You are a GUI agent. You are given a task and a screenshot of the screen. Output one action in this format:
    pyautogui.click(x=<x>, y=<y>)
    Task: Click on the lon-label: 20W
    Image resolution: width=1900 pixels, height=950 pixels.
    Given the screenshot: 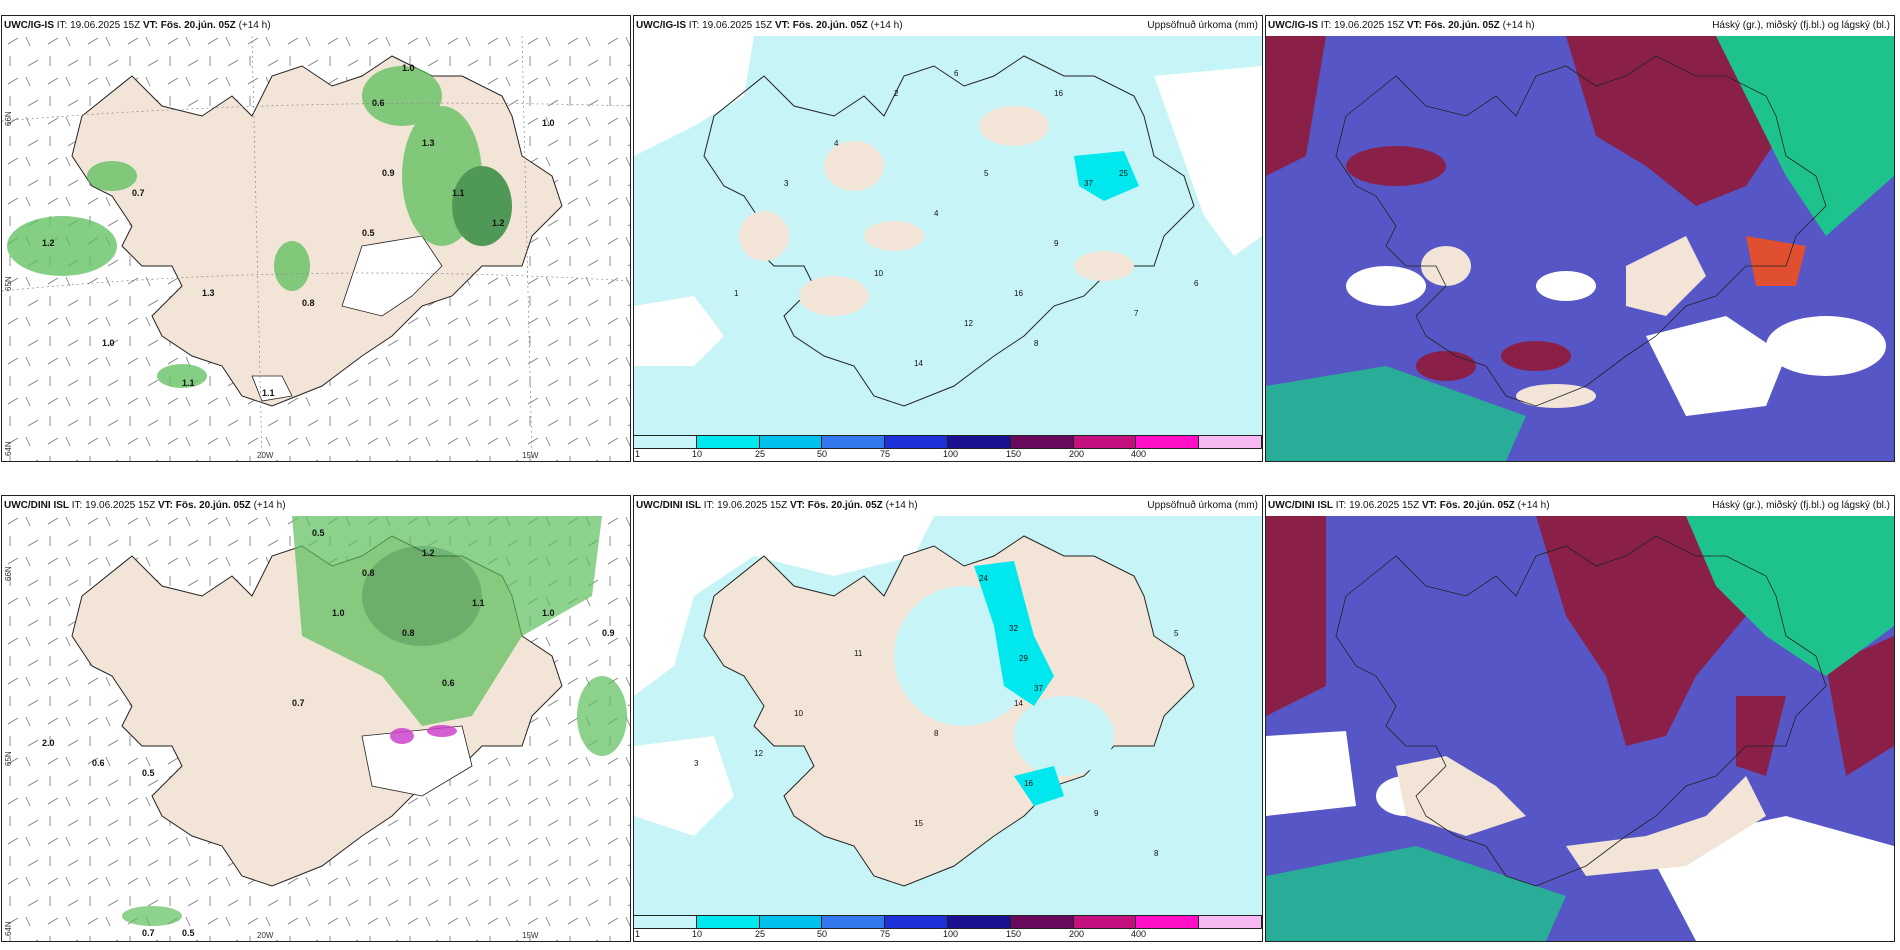 What is the action you would take?
    pyautogui.click(x=265, y=935)
    